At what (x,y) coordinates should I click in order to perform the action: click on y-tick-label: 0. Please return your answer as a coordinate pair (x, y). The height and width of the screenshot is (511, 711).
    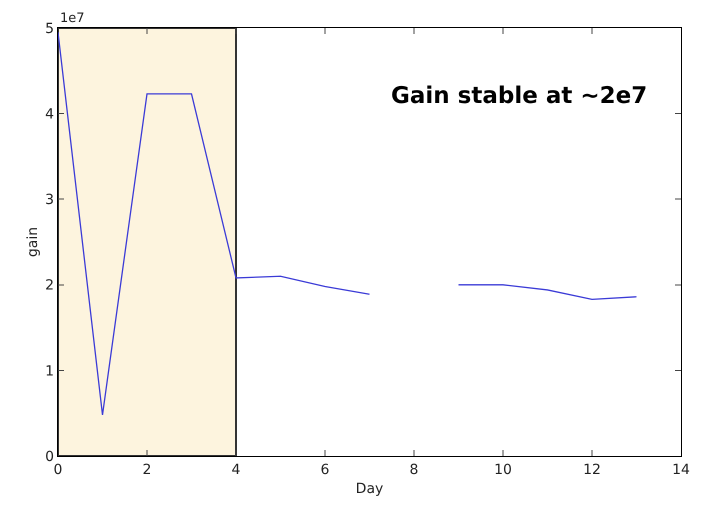
    Looking at the image, I should click on (49, 456).